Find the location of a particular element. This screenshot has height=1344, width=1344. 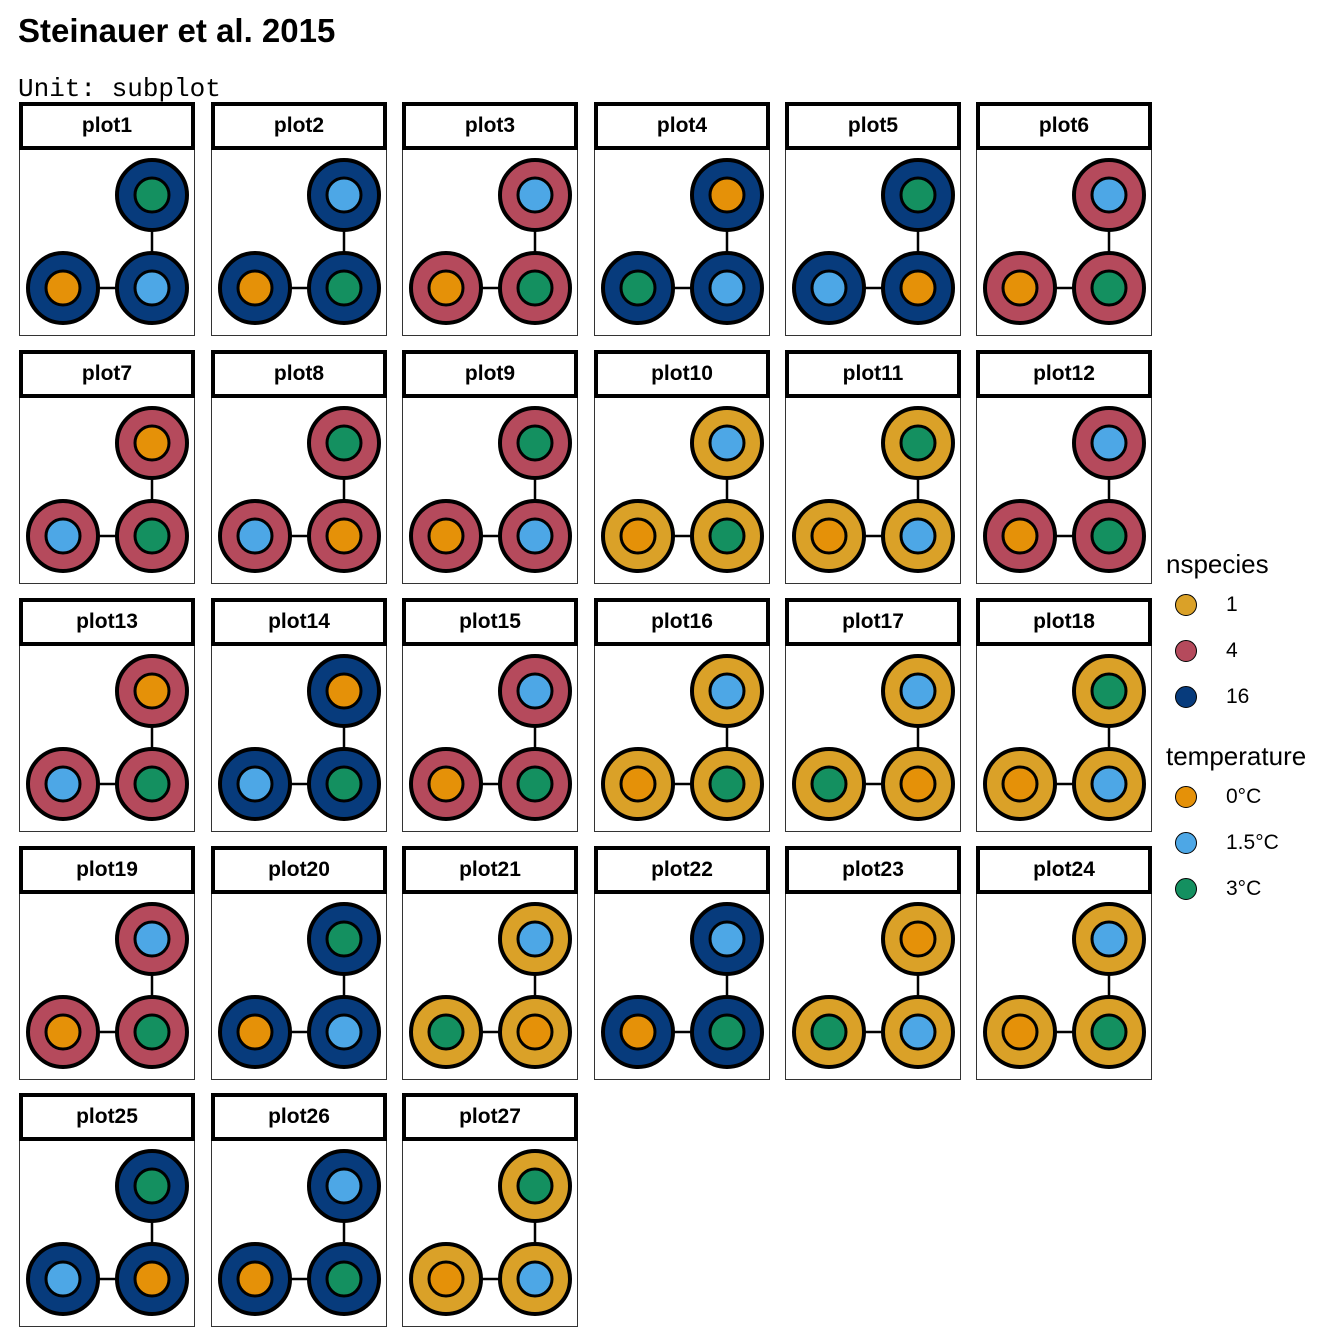

facet-panel: plot1 is located at coordinates (107, 219).